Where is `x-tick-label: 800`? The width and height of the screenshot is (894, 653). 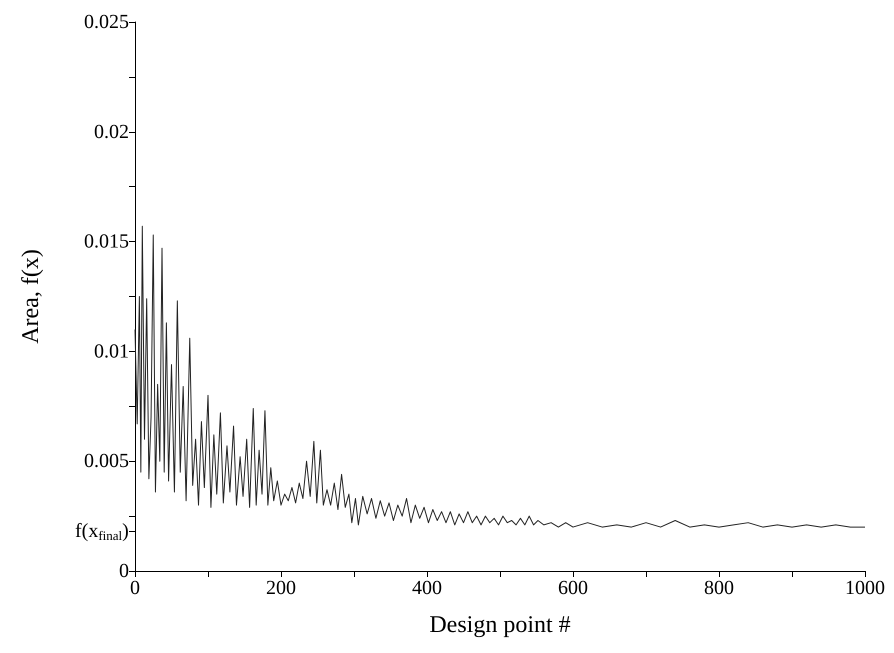
x-tick-label: 800 is located at coordinates (719, 588).